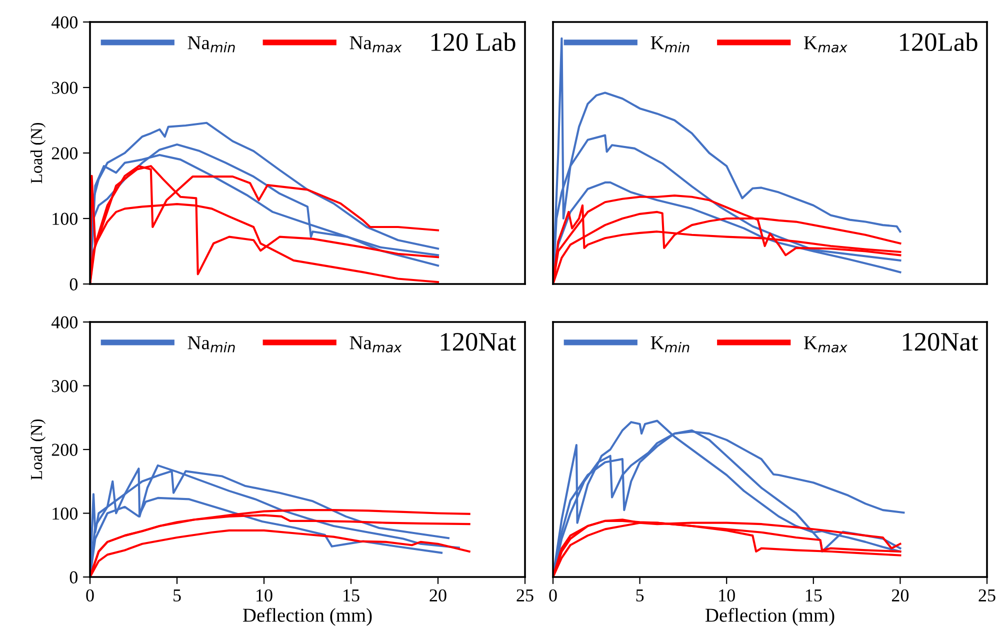  Describe the element at coordinates (473, 42) in the screenshot. I see `annotation: 120 Lab` at that location.